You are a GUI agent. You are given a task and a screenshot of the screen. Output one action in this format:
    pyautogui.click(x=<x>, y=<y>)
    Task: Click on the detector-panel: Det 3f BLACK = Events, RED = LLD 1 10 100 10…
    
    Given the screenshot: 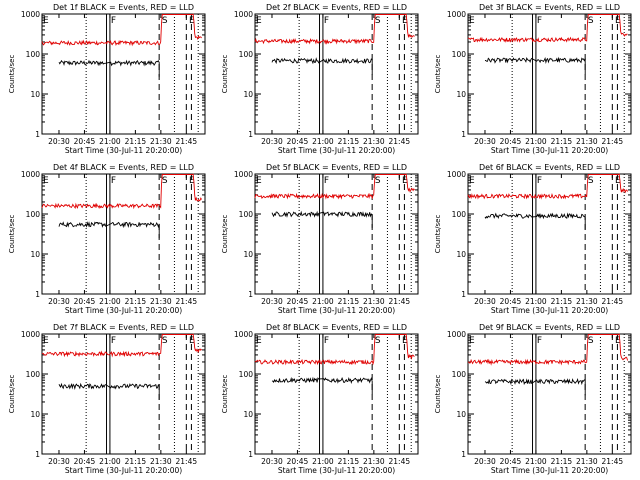 What is the action you would take?
    pyautogui.click(x=533, y=79)
    